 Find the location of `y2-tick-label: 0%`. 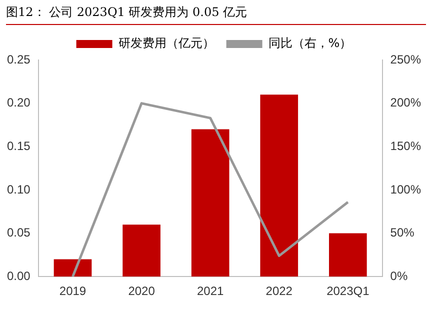

y2-tick-label: 0% is located at coordinates (399, 275).